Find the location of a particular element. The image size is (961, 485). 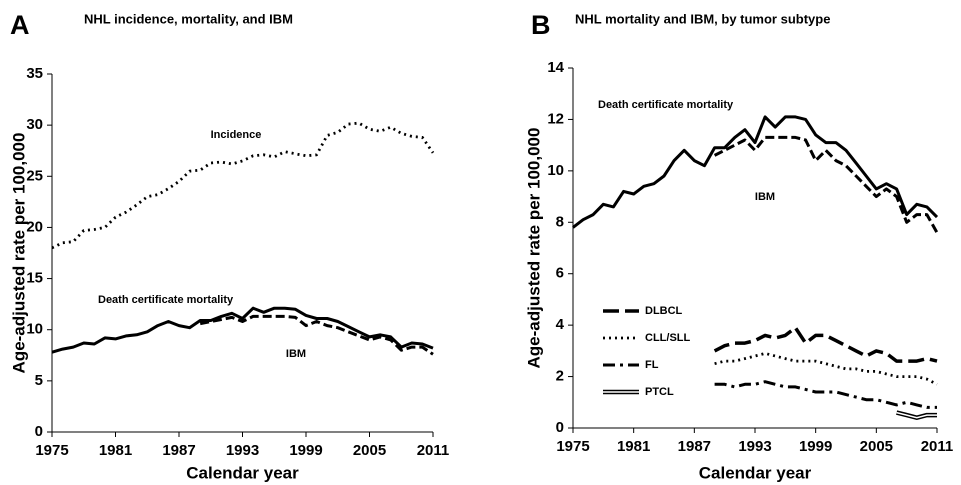

y-tick-label: 25 is located at coordinates (34, 175).